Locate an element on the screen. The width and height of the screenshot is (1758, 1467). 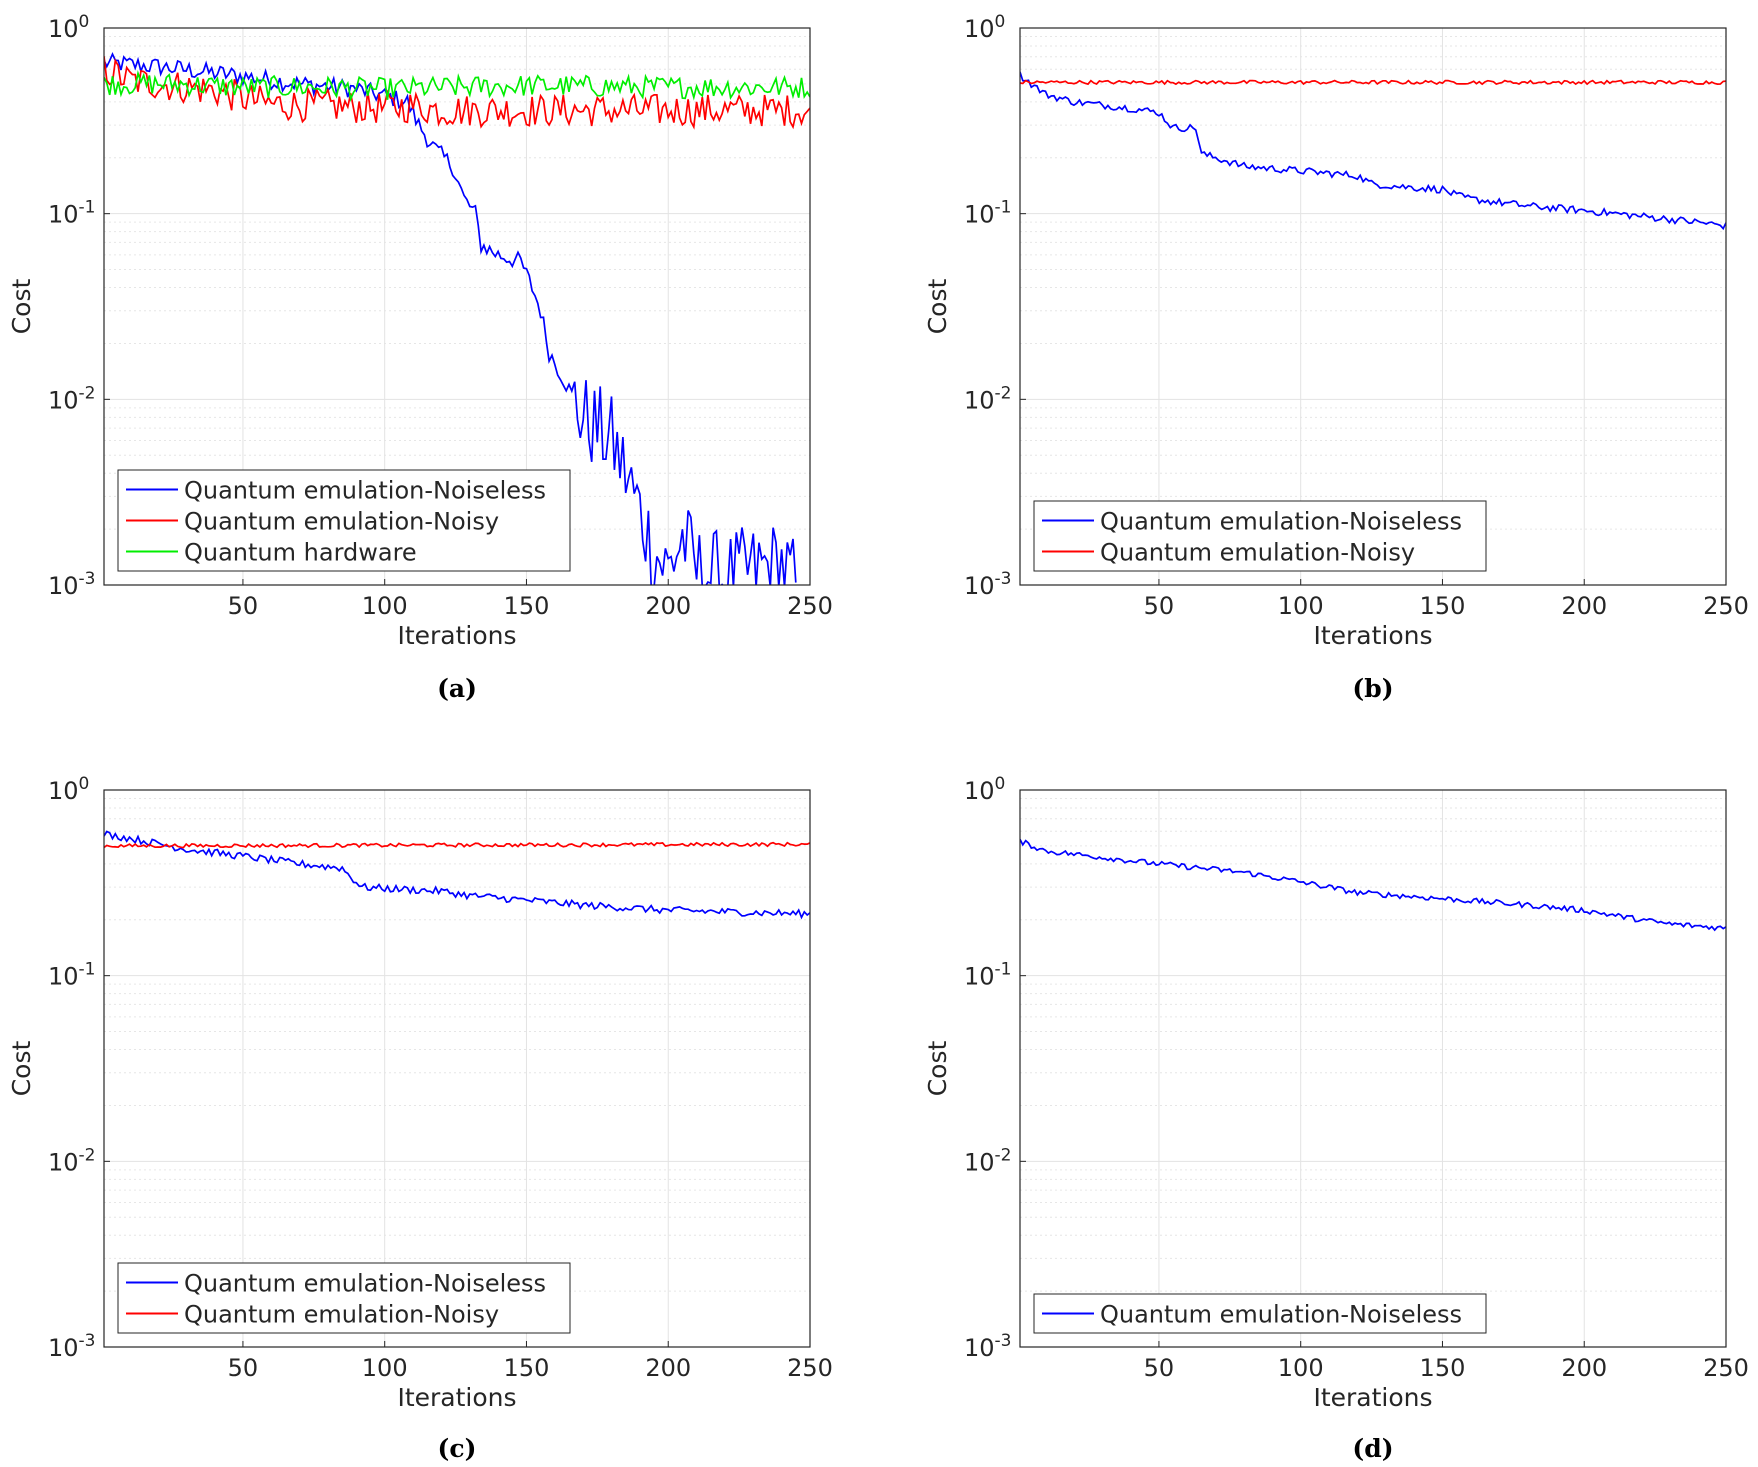
panel-caption: (c) is located at coordinates (457, 1448).